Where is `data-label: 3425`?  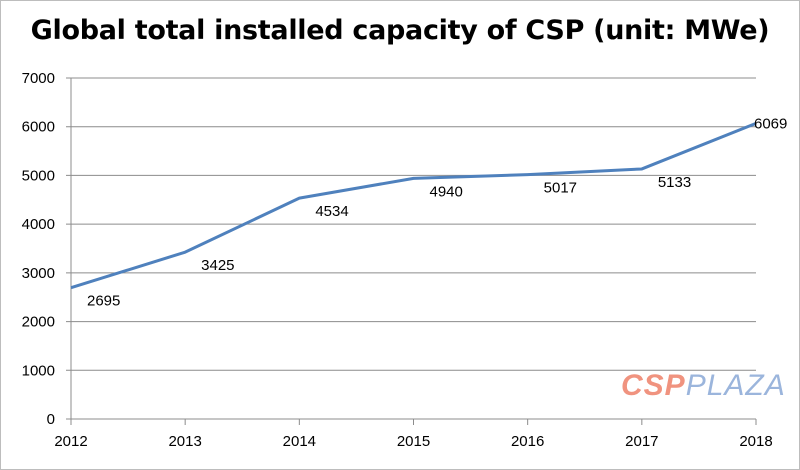 data-label: 3425 is located at coordinates (217, 265).